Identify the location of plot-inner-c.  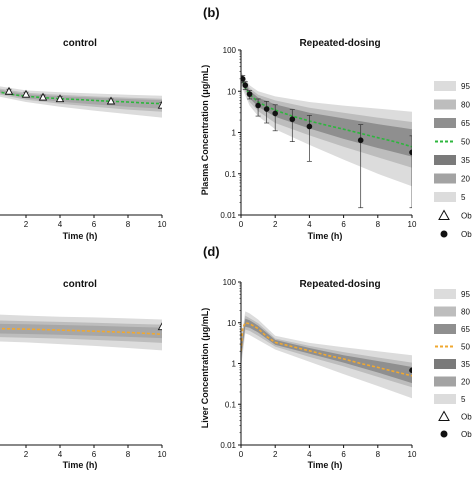
(81, 332).